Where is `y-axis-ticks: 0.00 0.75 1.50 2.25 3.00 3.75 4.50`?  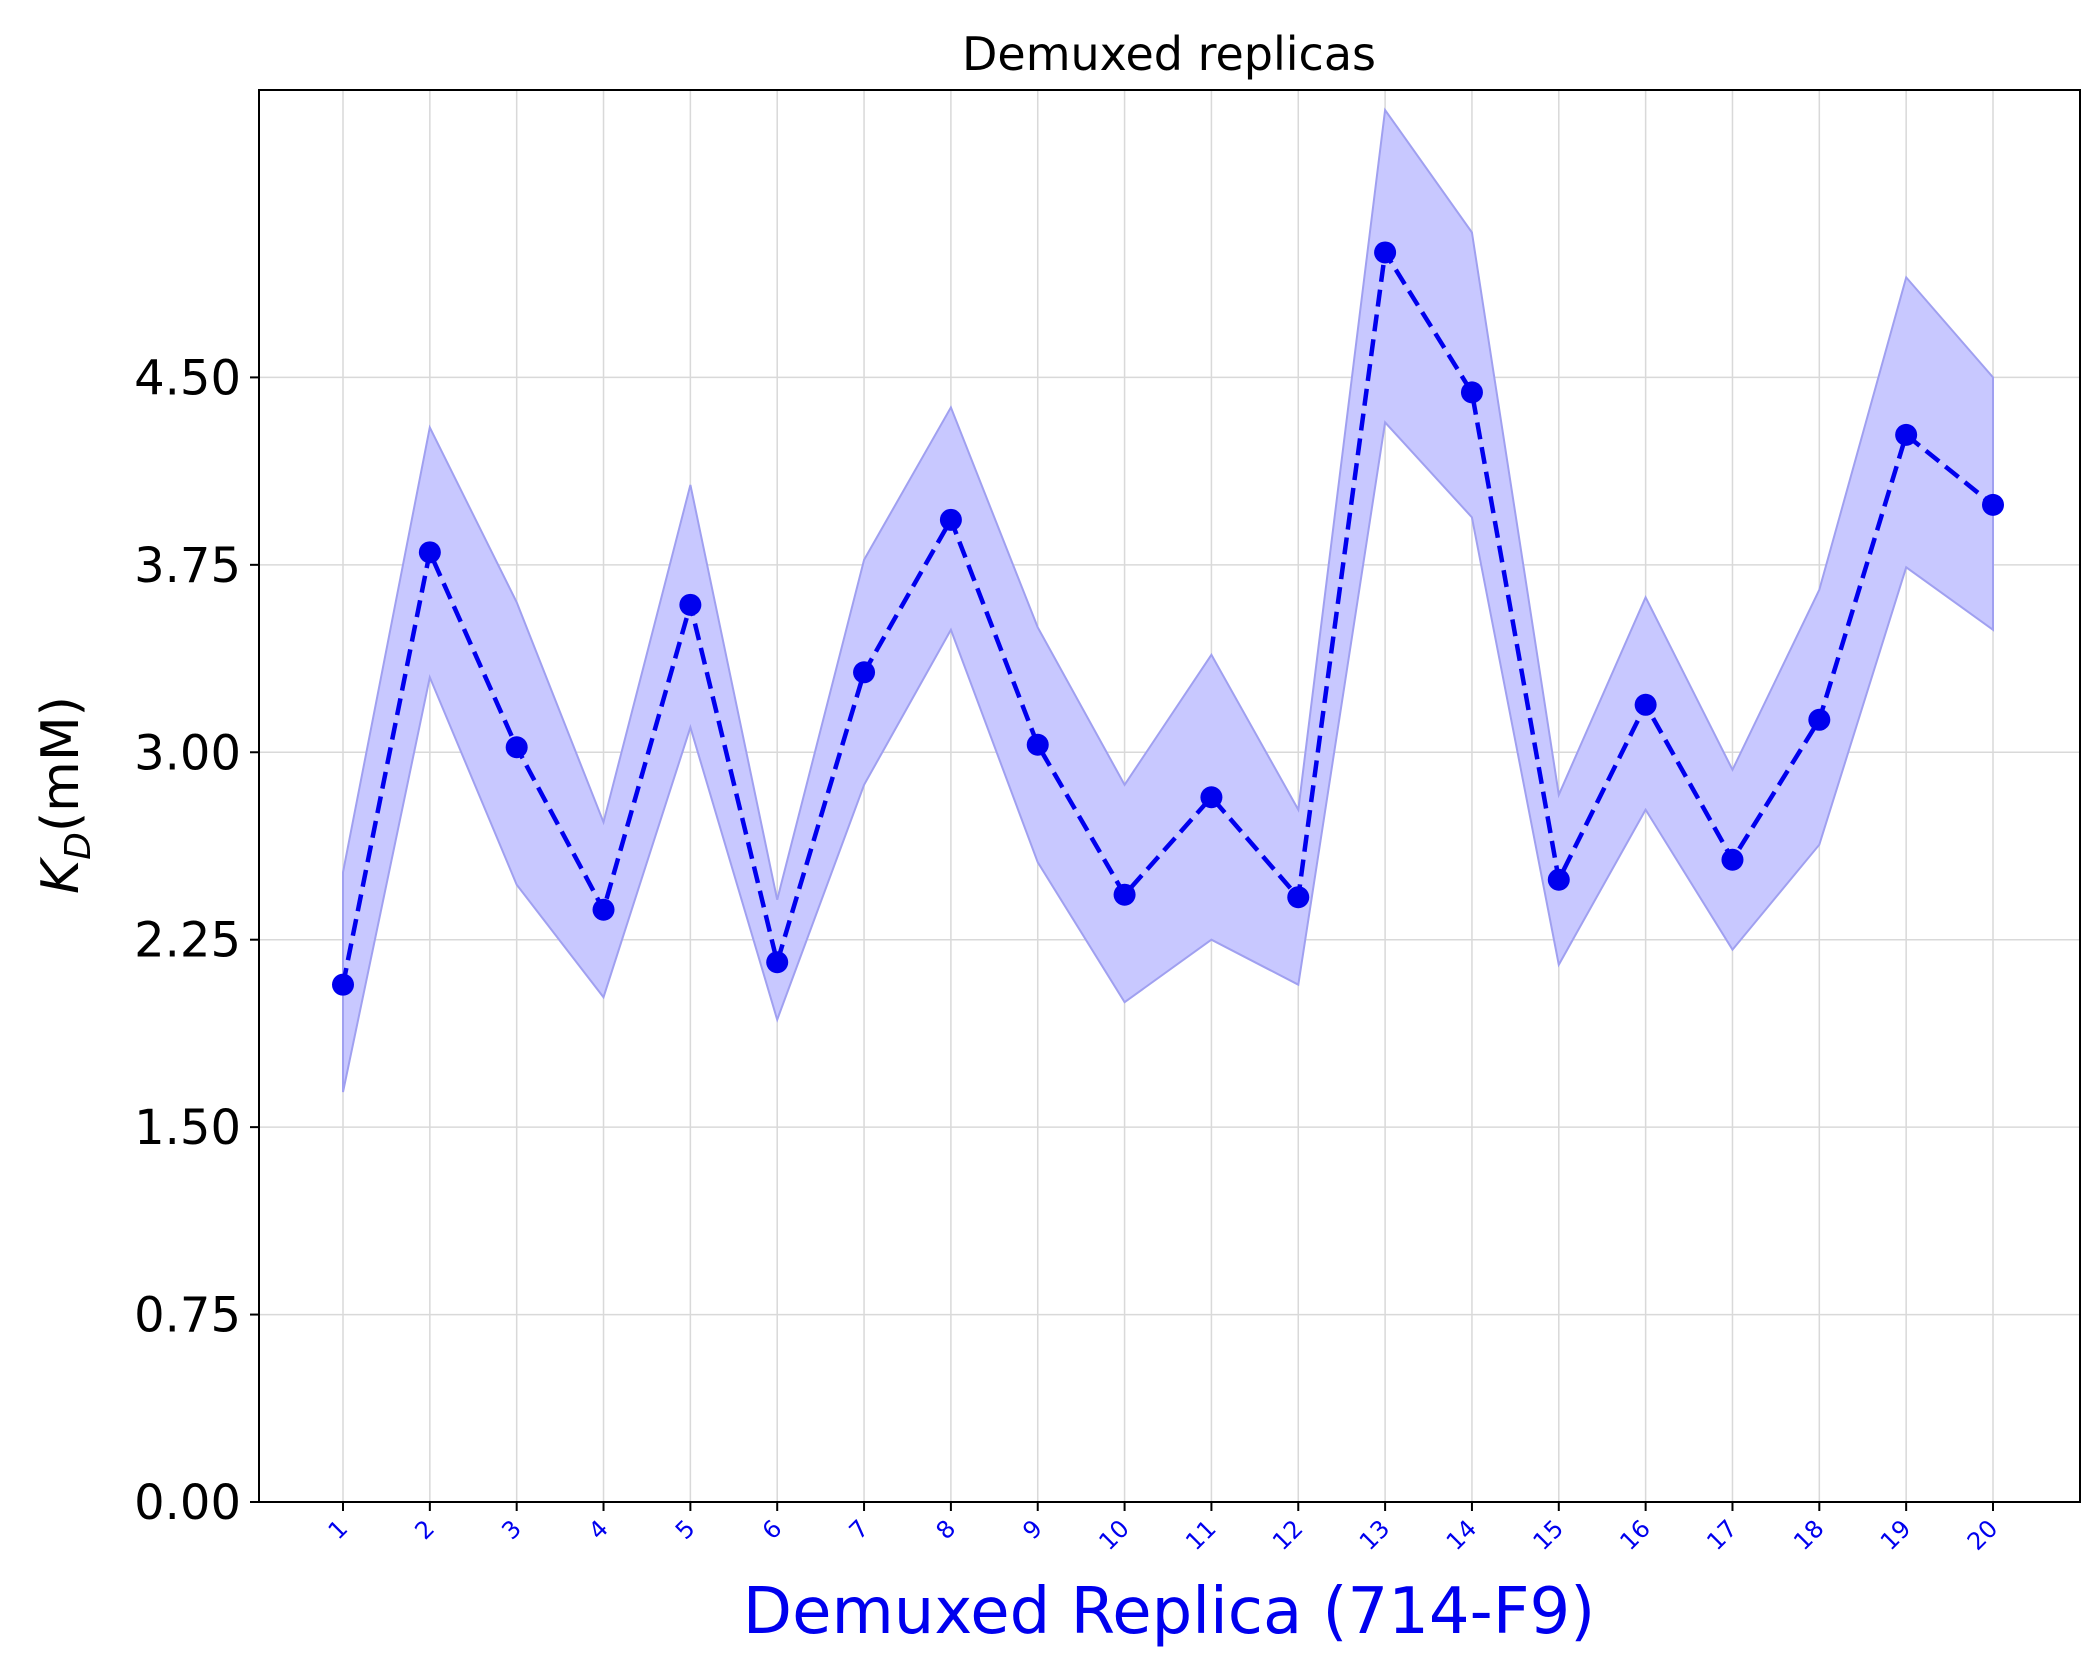 y-axis-ticks: 0.00 0.75 1.50 2.25 3.00 3.75 4.50 is located at coordinates (196, 940).